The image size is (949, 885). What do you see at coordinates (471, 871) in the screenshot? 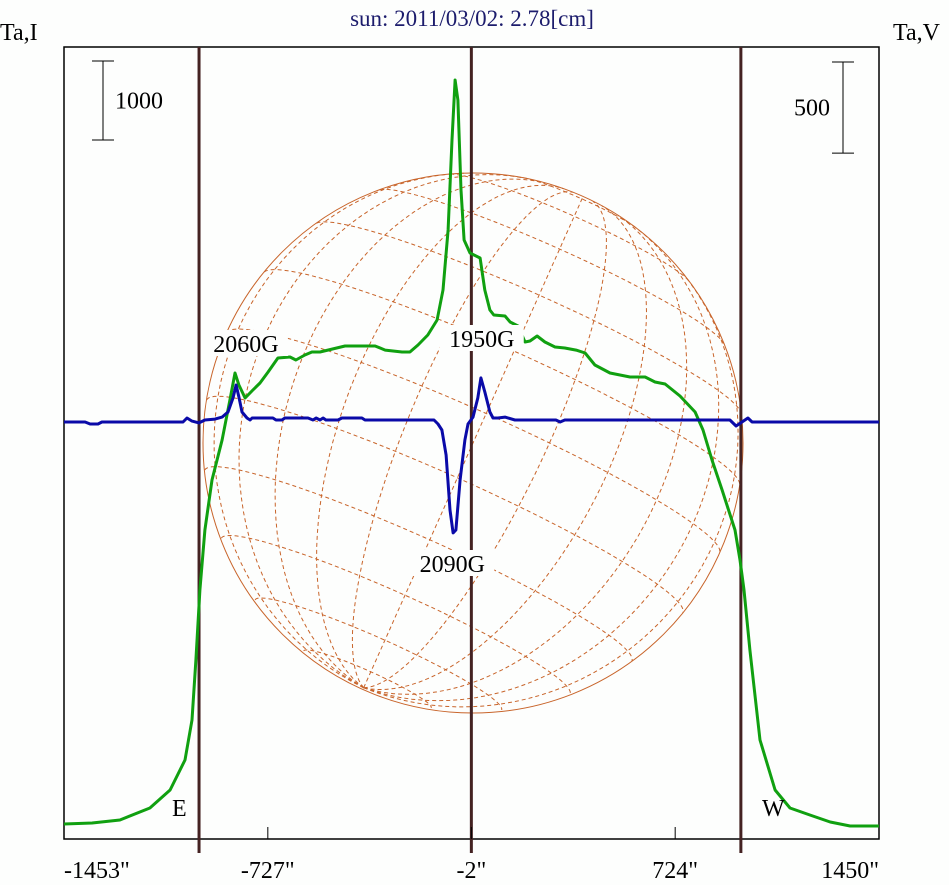
I see `x-tick-label: -2"` at bounding box center [471, 871].